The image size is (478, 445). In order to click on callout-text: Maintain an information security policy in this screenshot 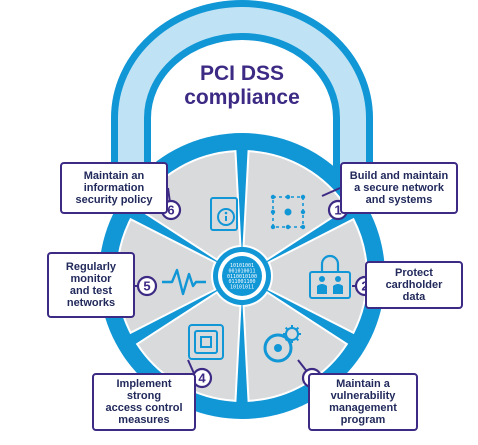, I will do `click(113, 188)`.